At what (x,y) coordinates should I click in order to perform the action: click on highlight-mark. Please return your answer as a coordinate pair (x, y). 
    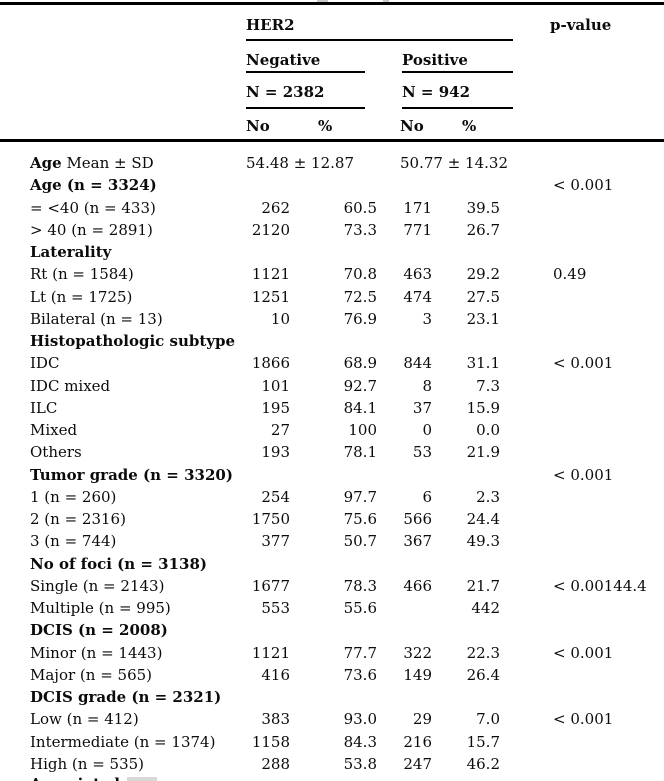
    Looking at the image, I should click on (142, 779).